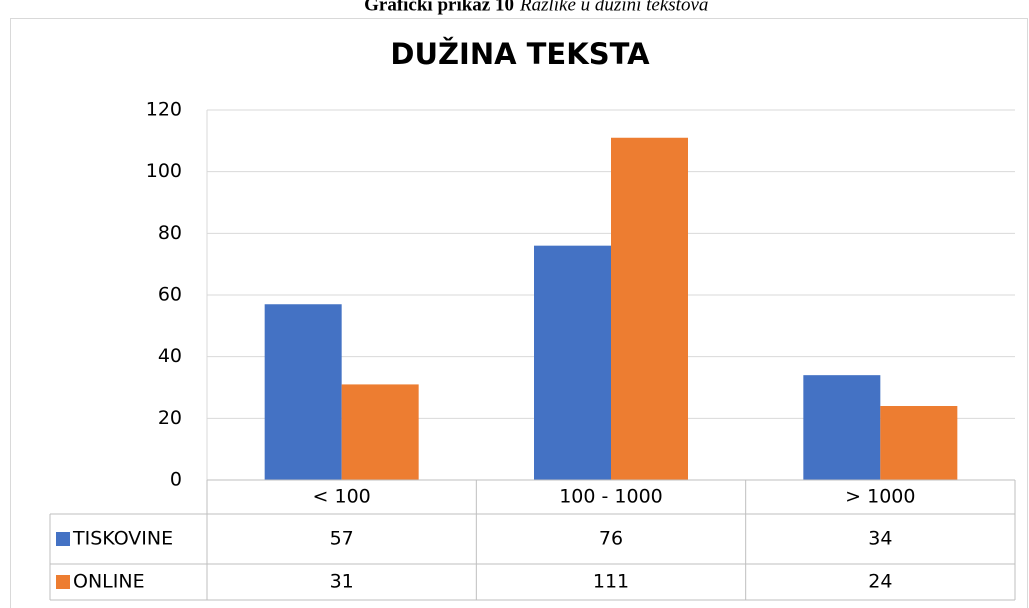 The image size is (1029, 608). Describe the element at coordinates (164, 171) in the screenshot. I see `y-tick-label: 100` at that location.